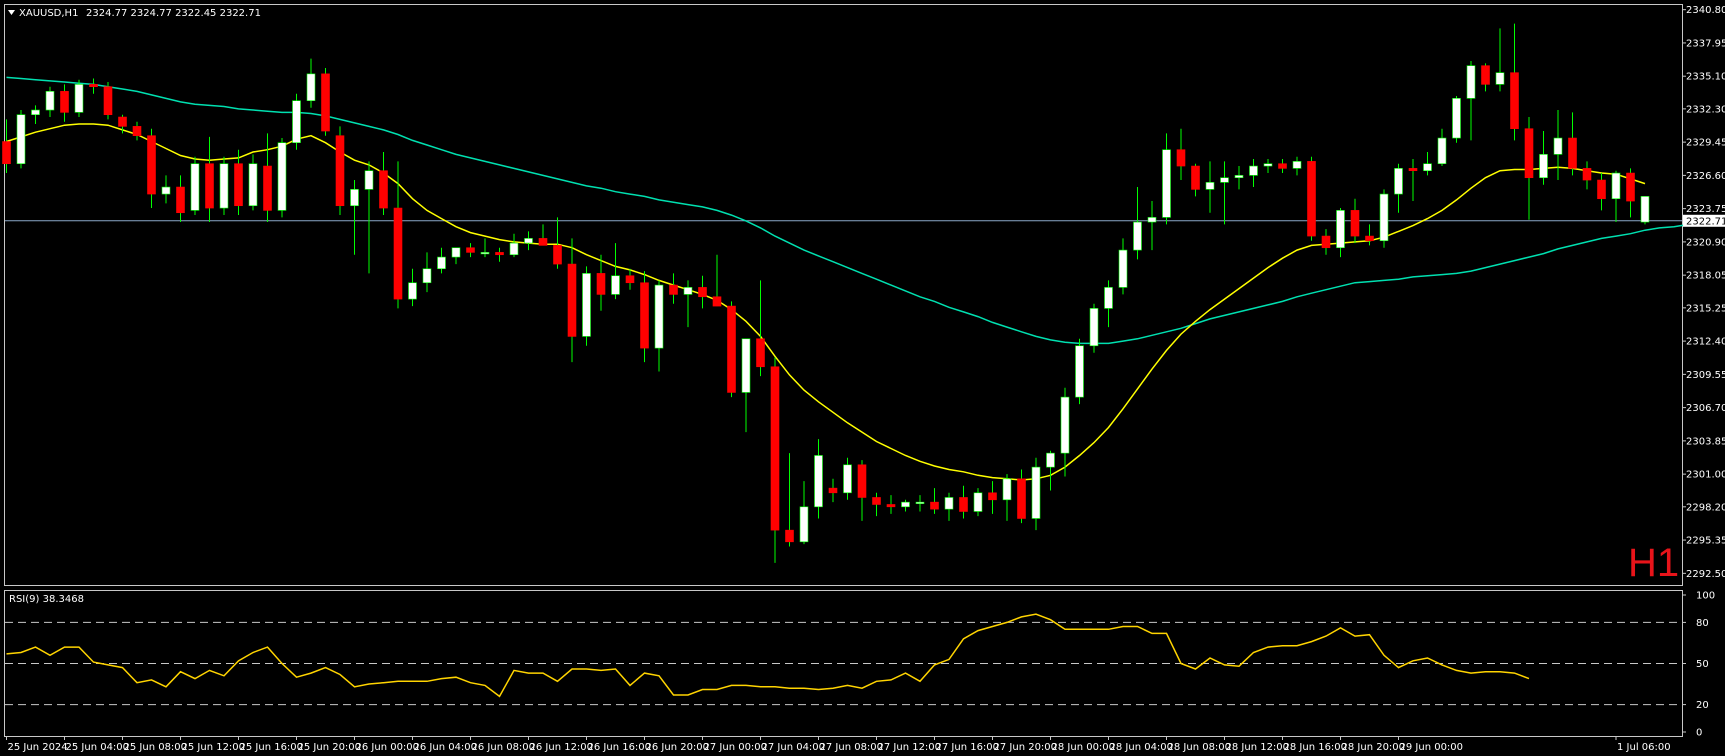  Describe the element at coordinates (1705, 10) in the screenshot. I see `price-tick-label: 2340.80` at that location.